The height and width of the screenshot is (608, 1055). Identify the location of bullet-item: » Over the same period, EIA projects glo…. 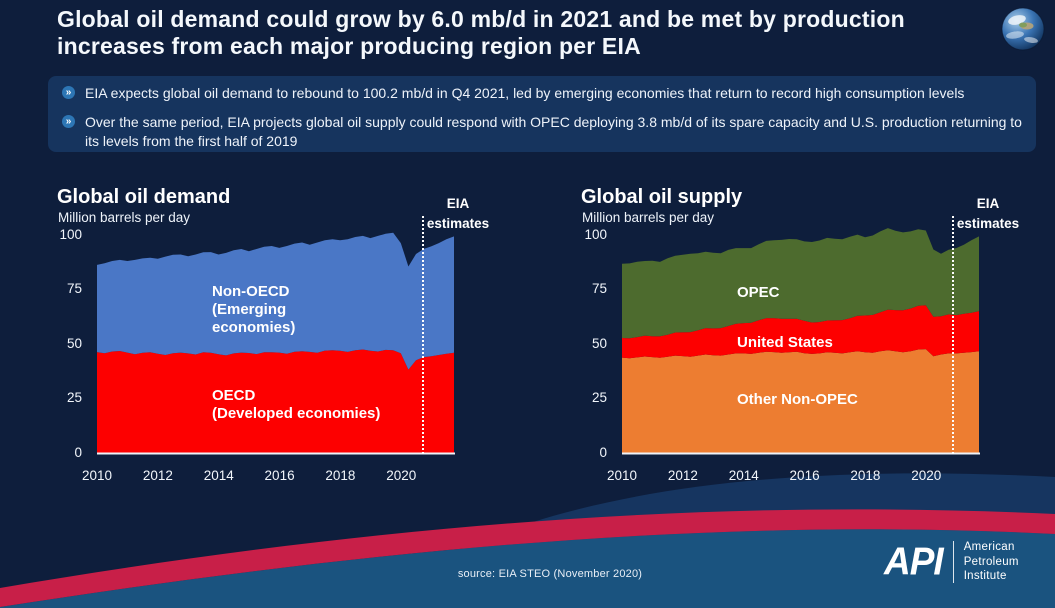
(543, 132).